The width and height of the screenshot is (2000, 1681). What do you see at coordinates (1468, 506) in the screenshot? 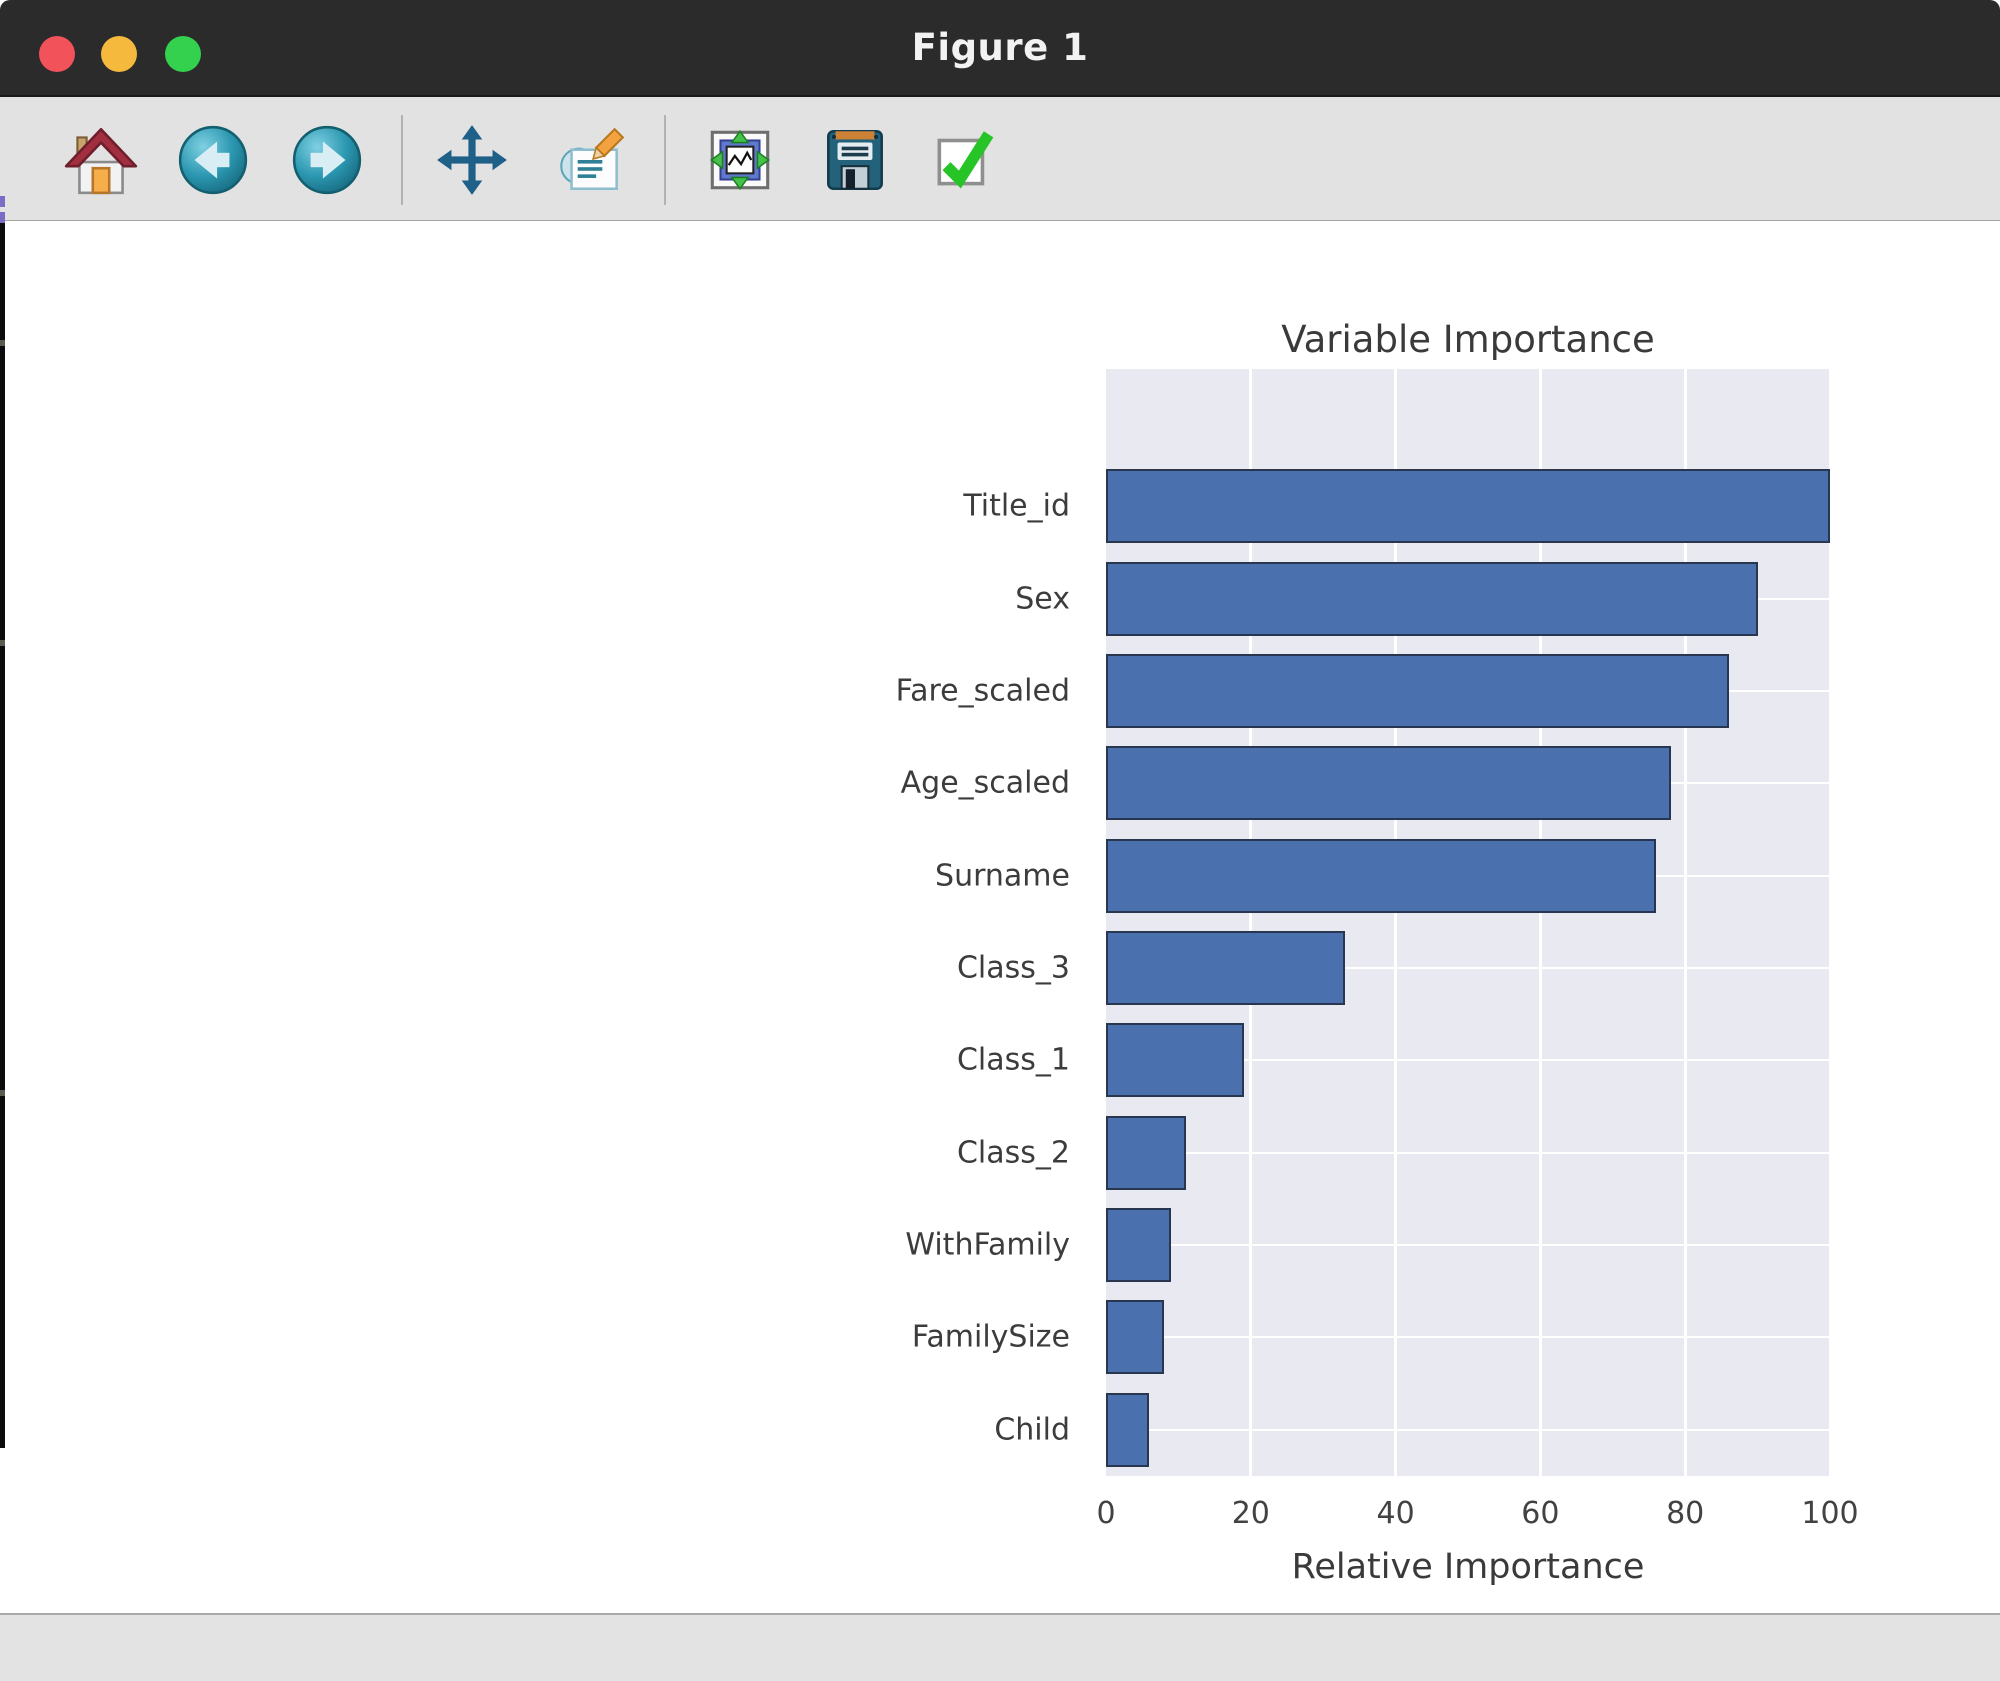
I see `bar-Title_id` at bounding box center [1468, 506].